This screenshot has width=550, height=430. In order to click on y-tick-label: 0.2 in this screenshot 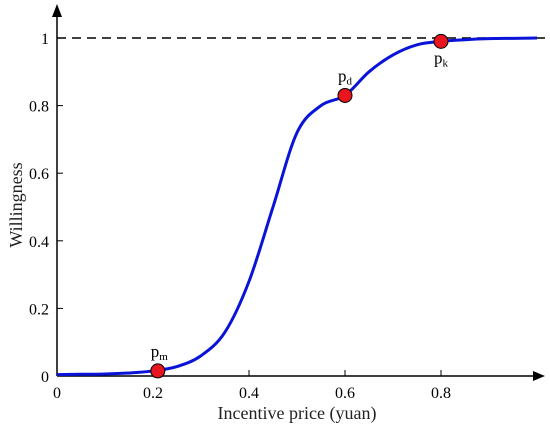, I will do `click(39, 309)`.